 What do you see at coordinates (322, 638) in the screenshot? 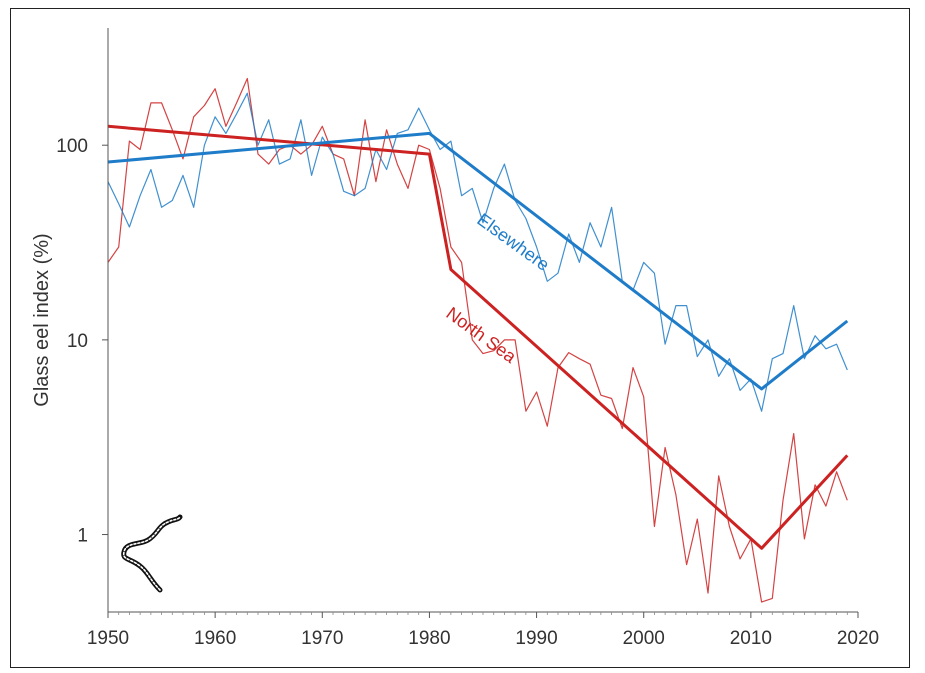
I see `x-tick-label-1970: 1970` at bounding box center [322, 638].